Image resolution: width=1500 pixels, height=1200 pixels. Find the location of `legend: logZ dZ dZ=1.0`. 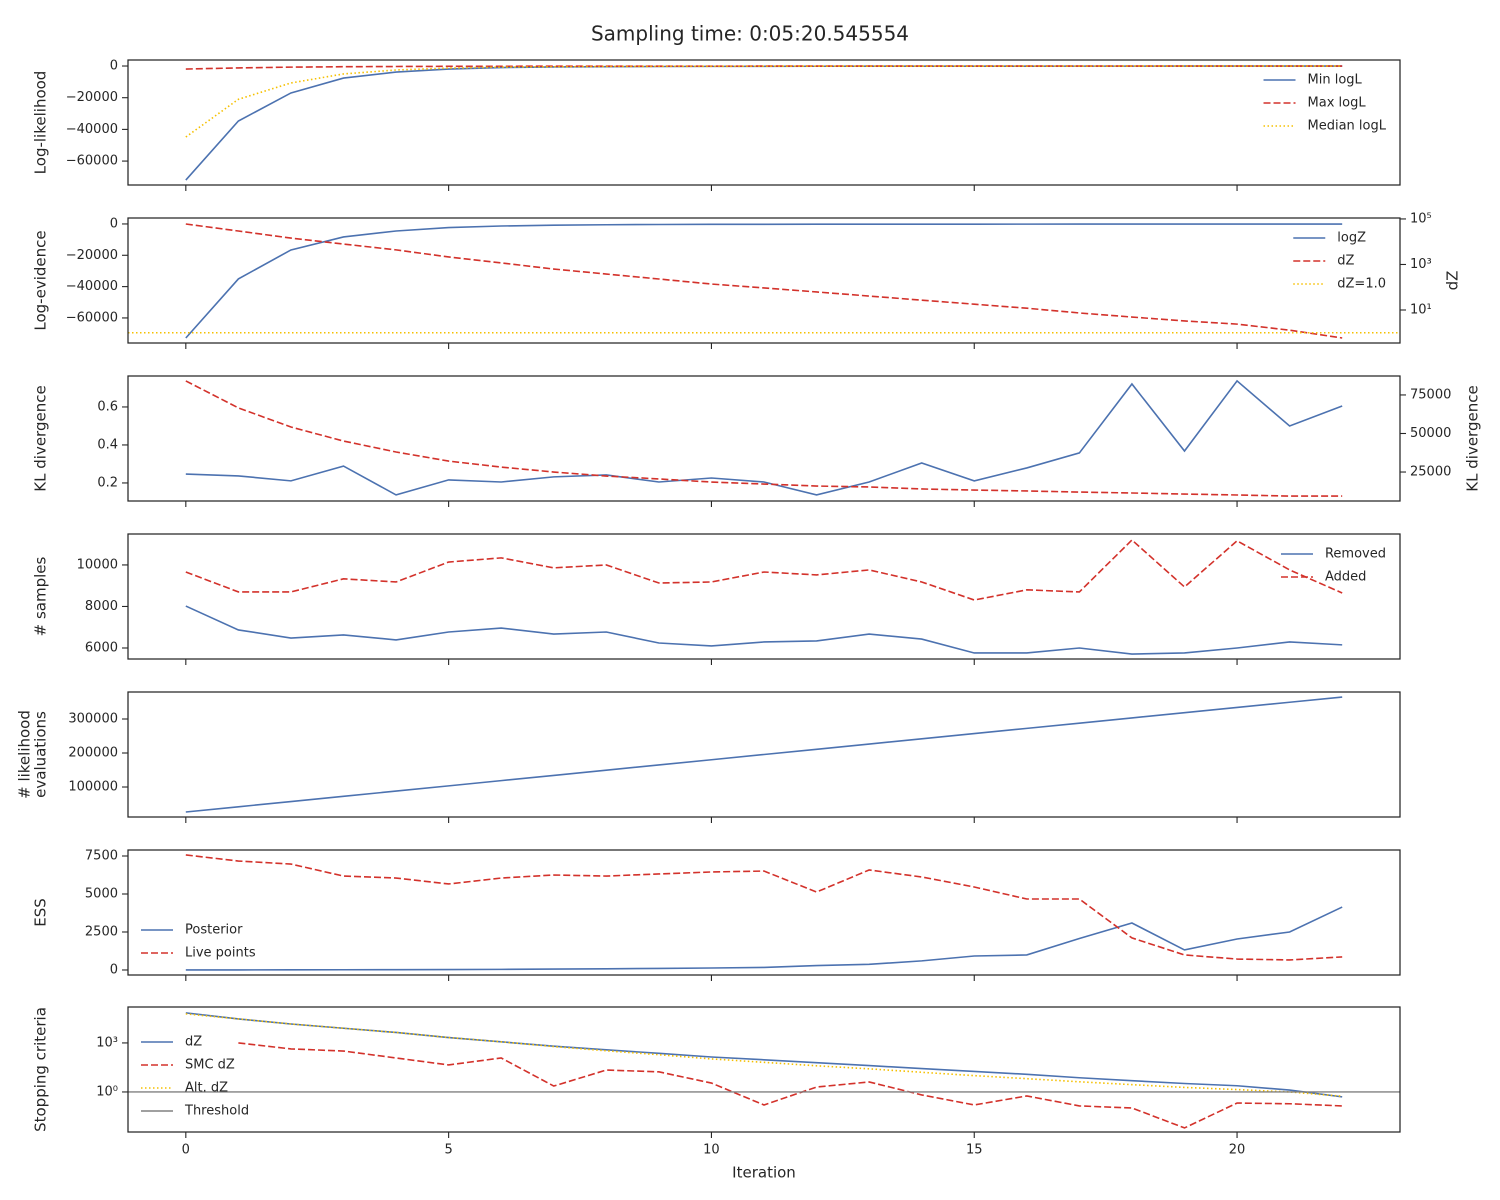

legend: logZ dZ dZ=1.0 is located at coordinates (1339, 261).